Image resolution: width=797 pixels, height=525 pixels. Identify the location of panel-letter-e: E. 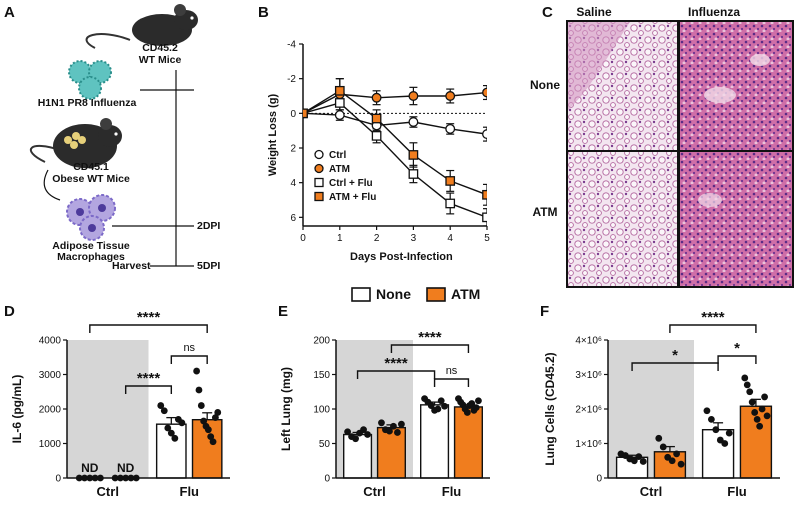
(283, 311).